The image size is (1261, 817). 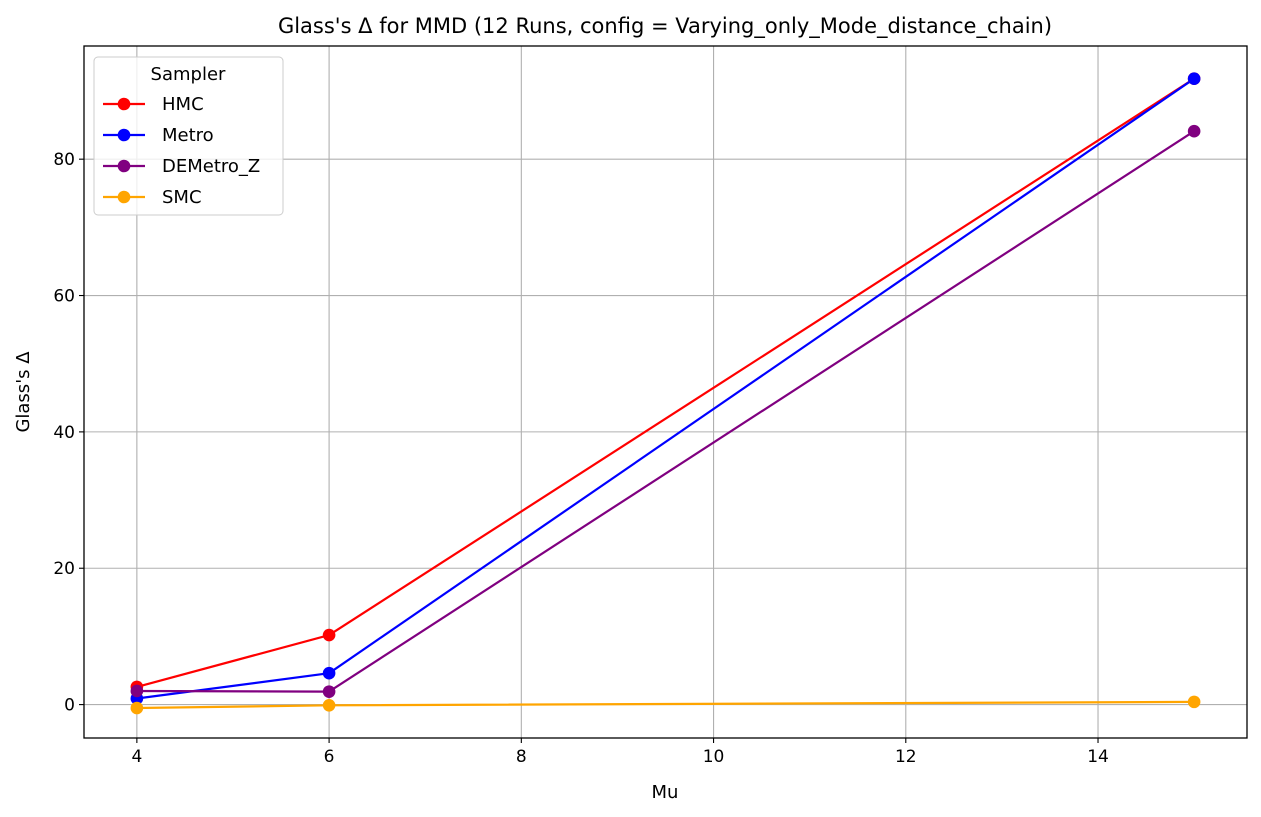 I want to click on legend-label-metro: Metro, so click(x=188, y=135).